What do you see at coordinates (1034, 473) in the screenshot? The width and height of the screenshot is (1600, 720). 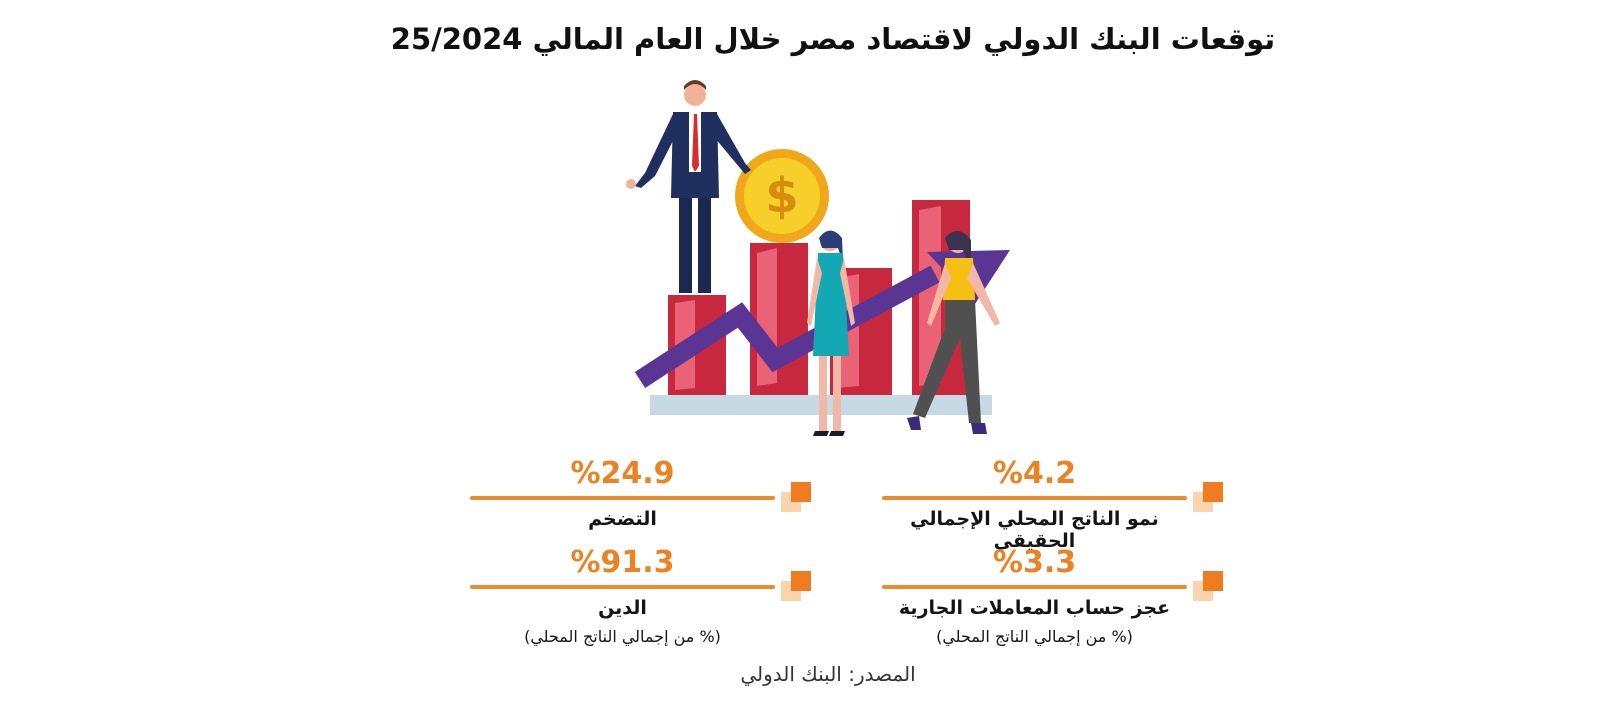 I see `stat-value: %4.2` at bounding box center [1034, 473].